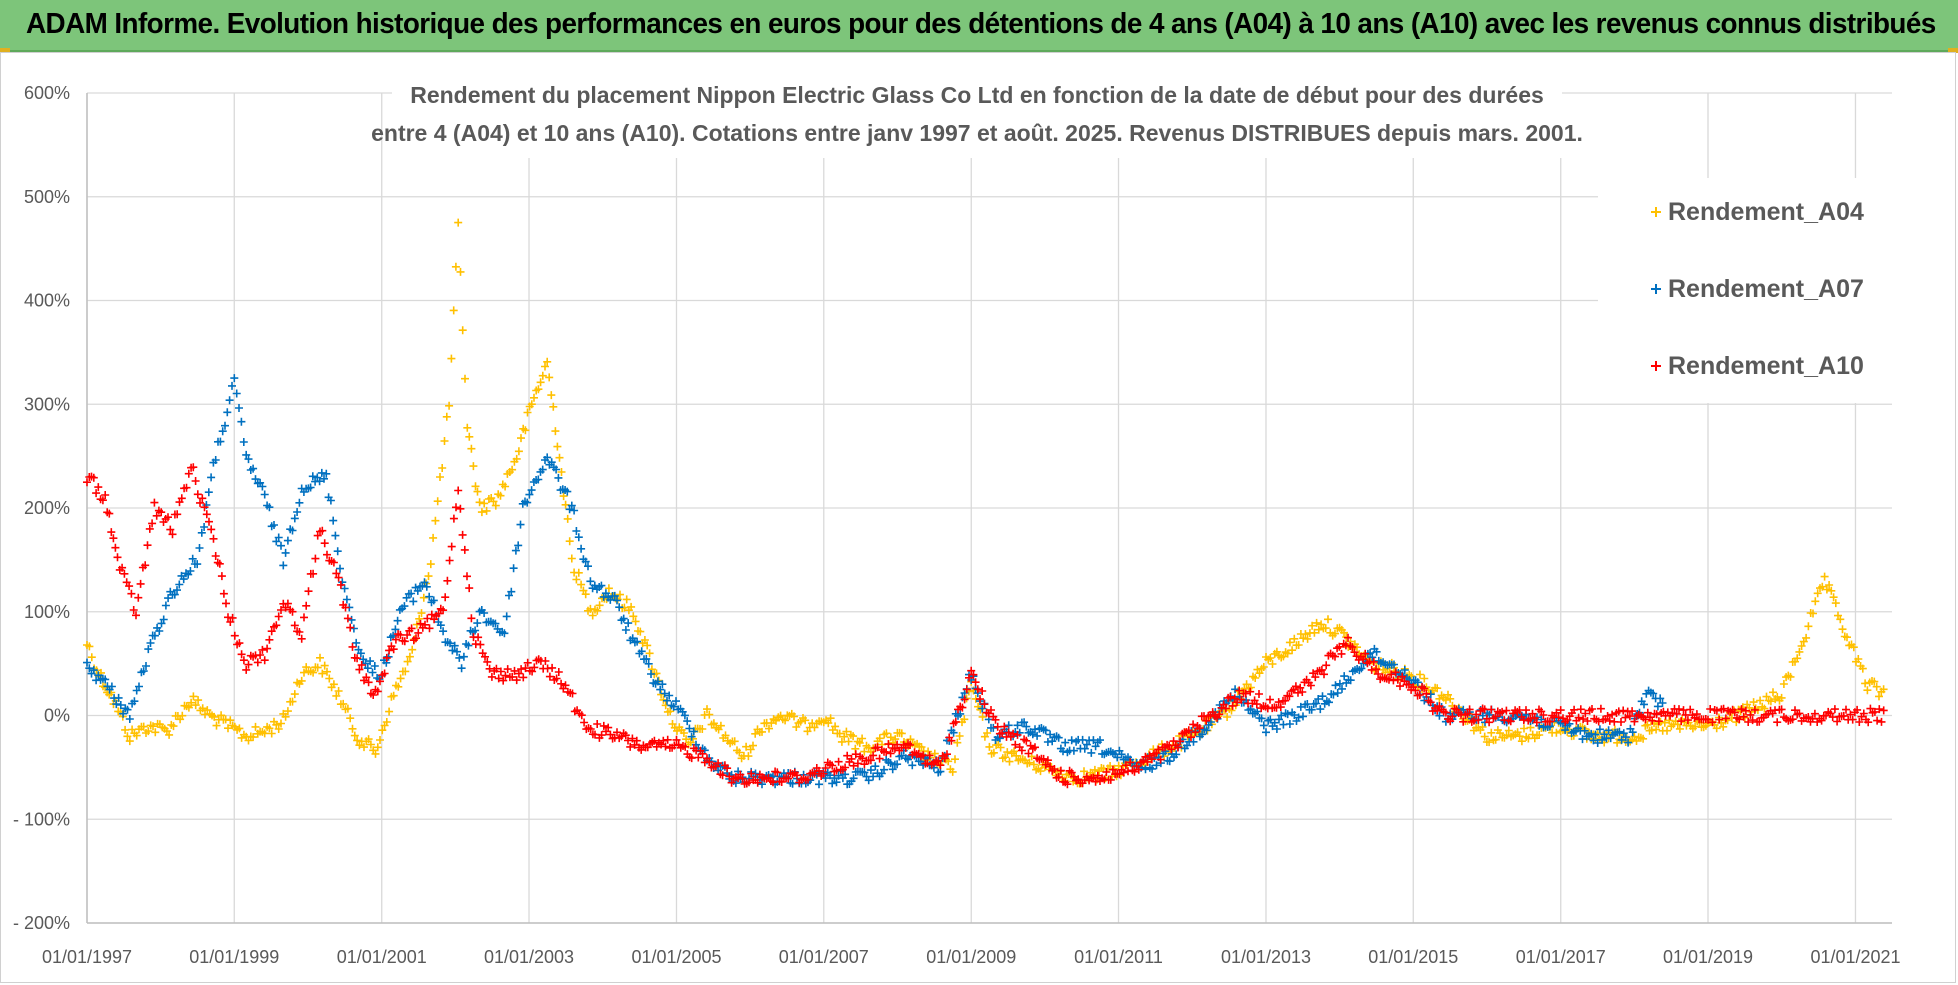 The width and height of the screenshot is (1958, 985). I want to click on y-tick-label: 200%, so click(47, 508).